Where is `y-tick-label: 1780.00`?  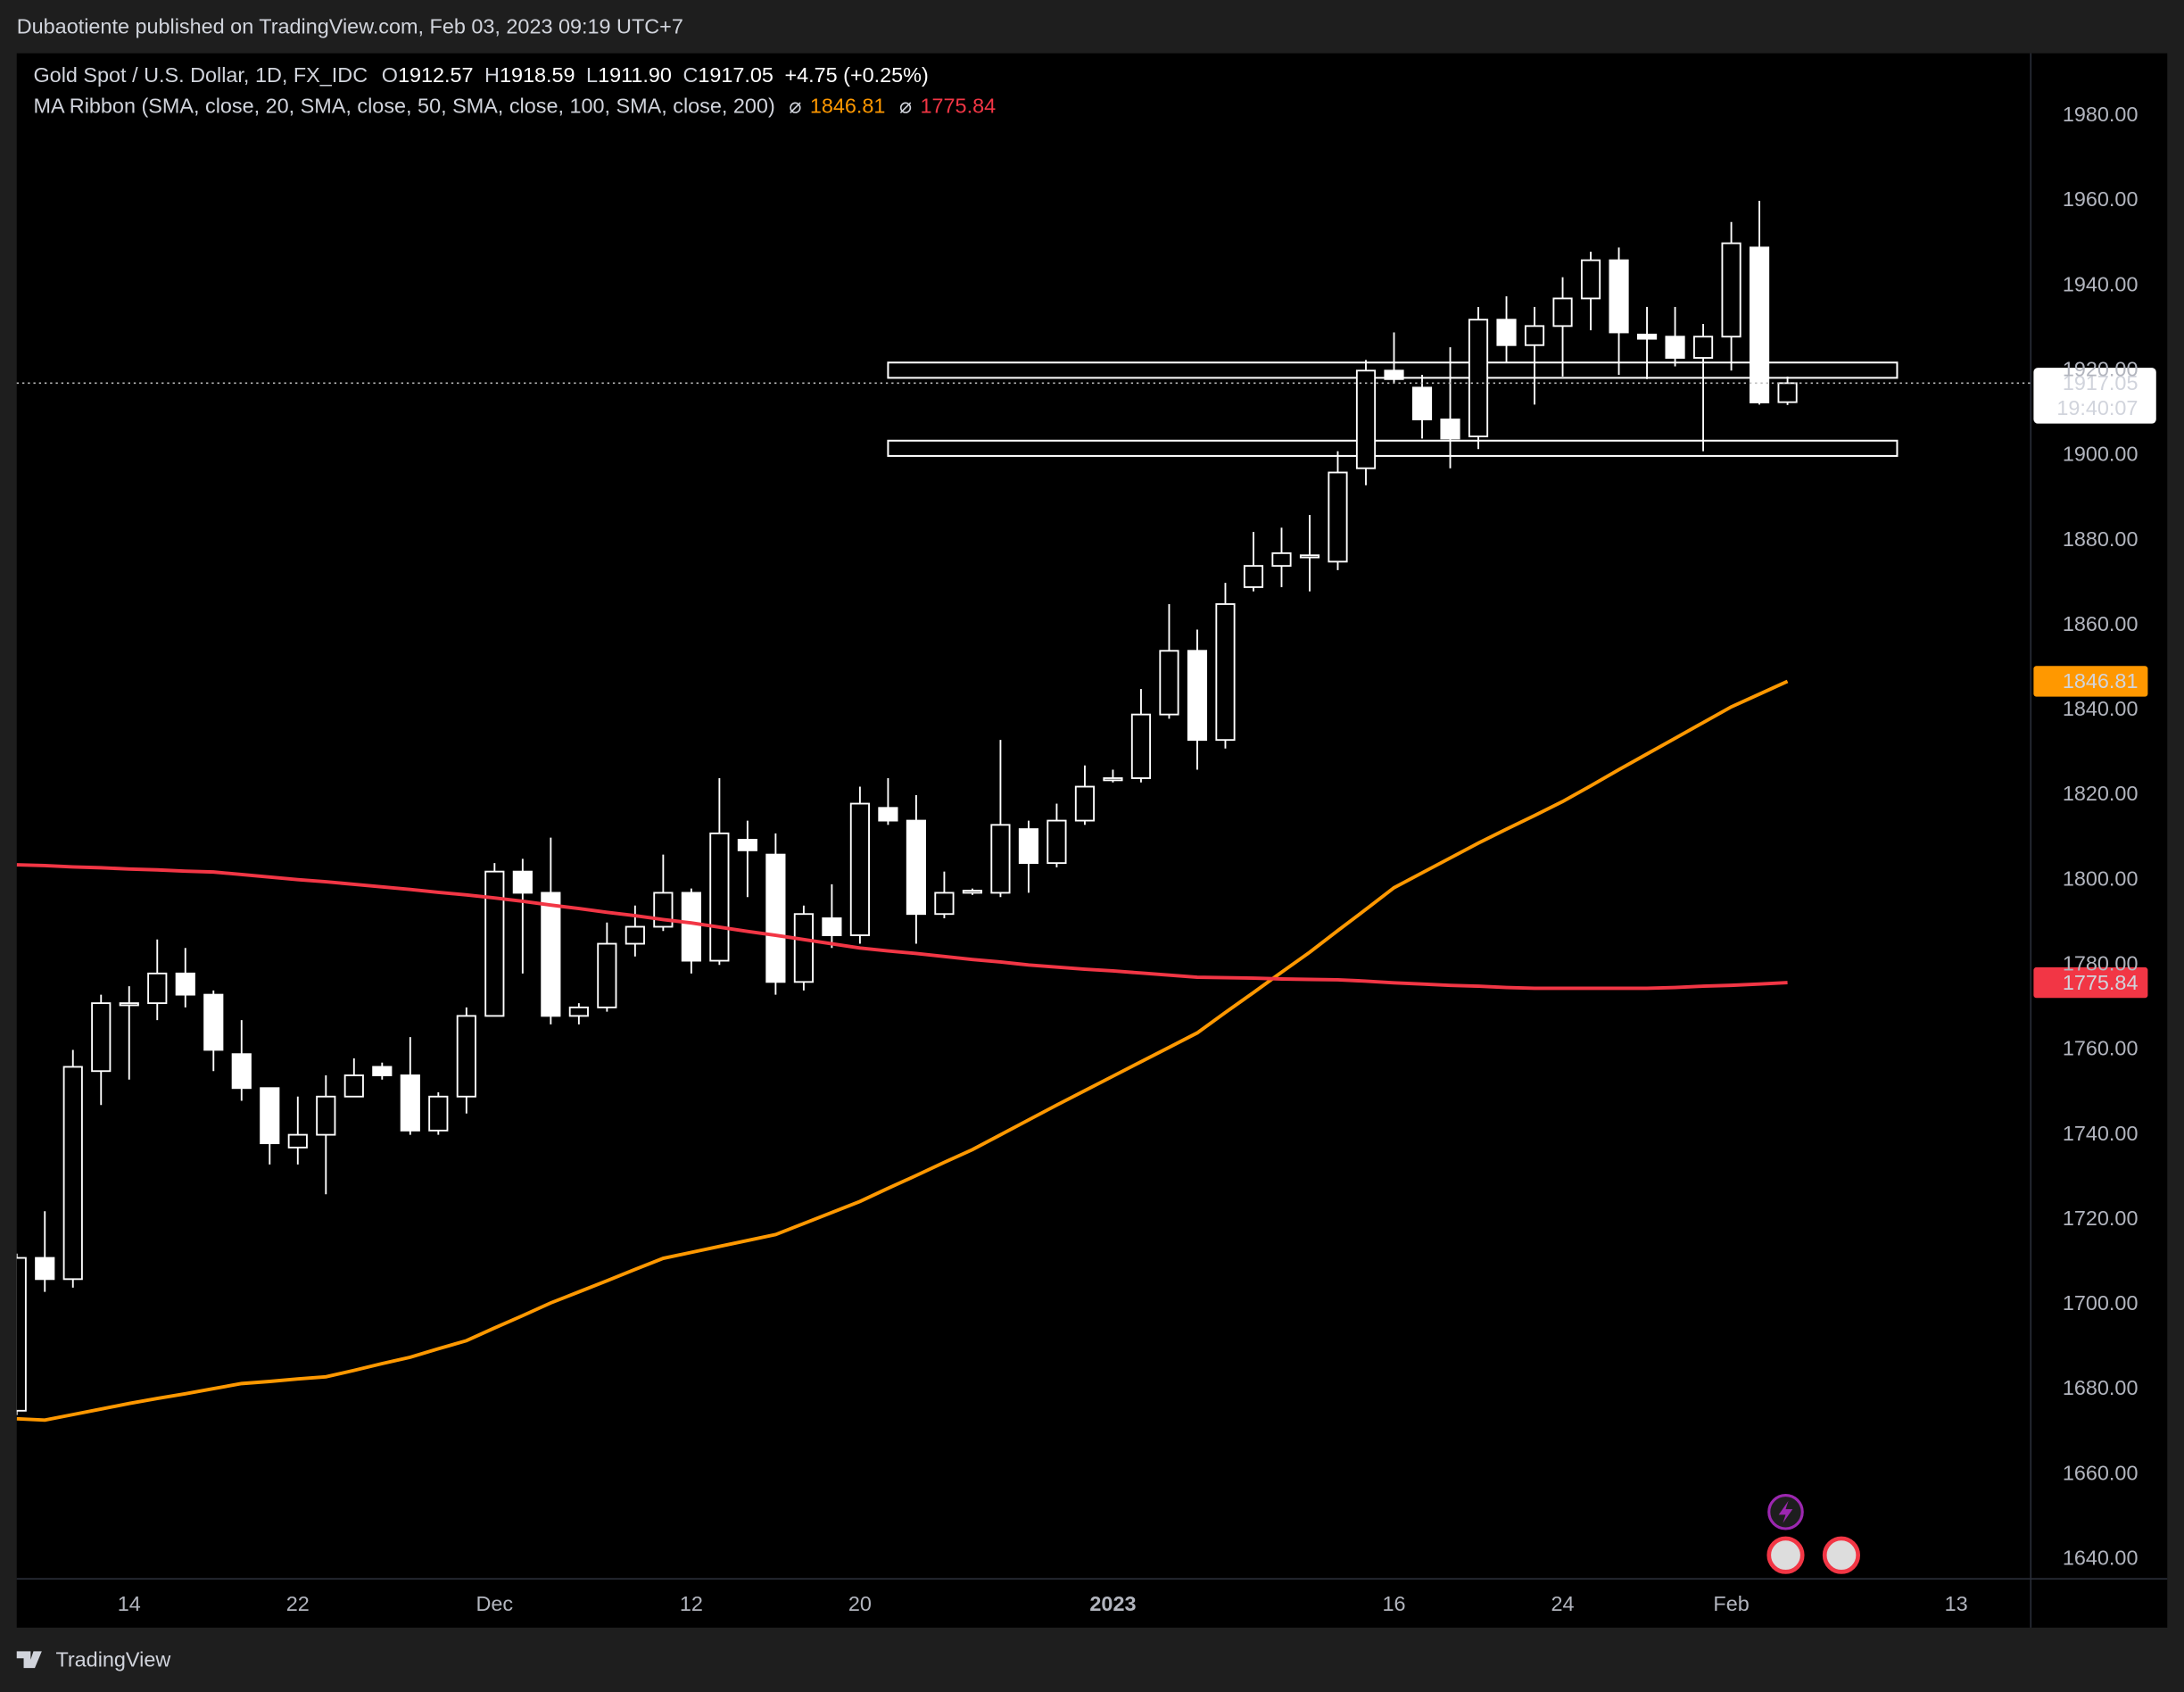
y-tick-label: 1780.00 is located at coordinates (2100, 963).